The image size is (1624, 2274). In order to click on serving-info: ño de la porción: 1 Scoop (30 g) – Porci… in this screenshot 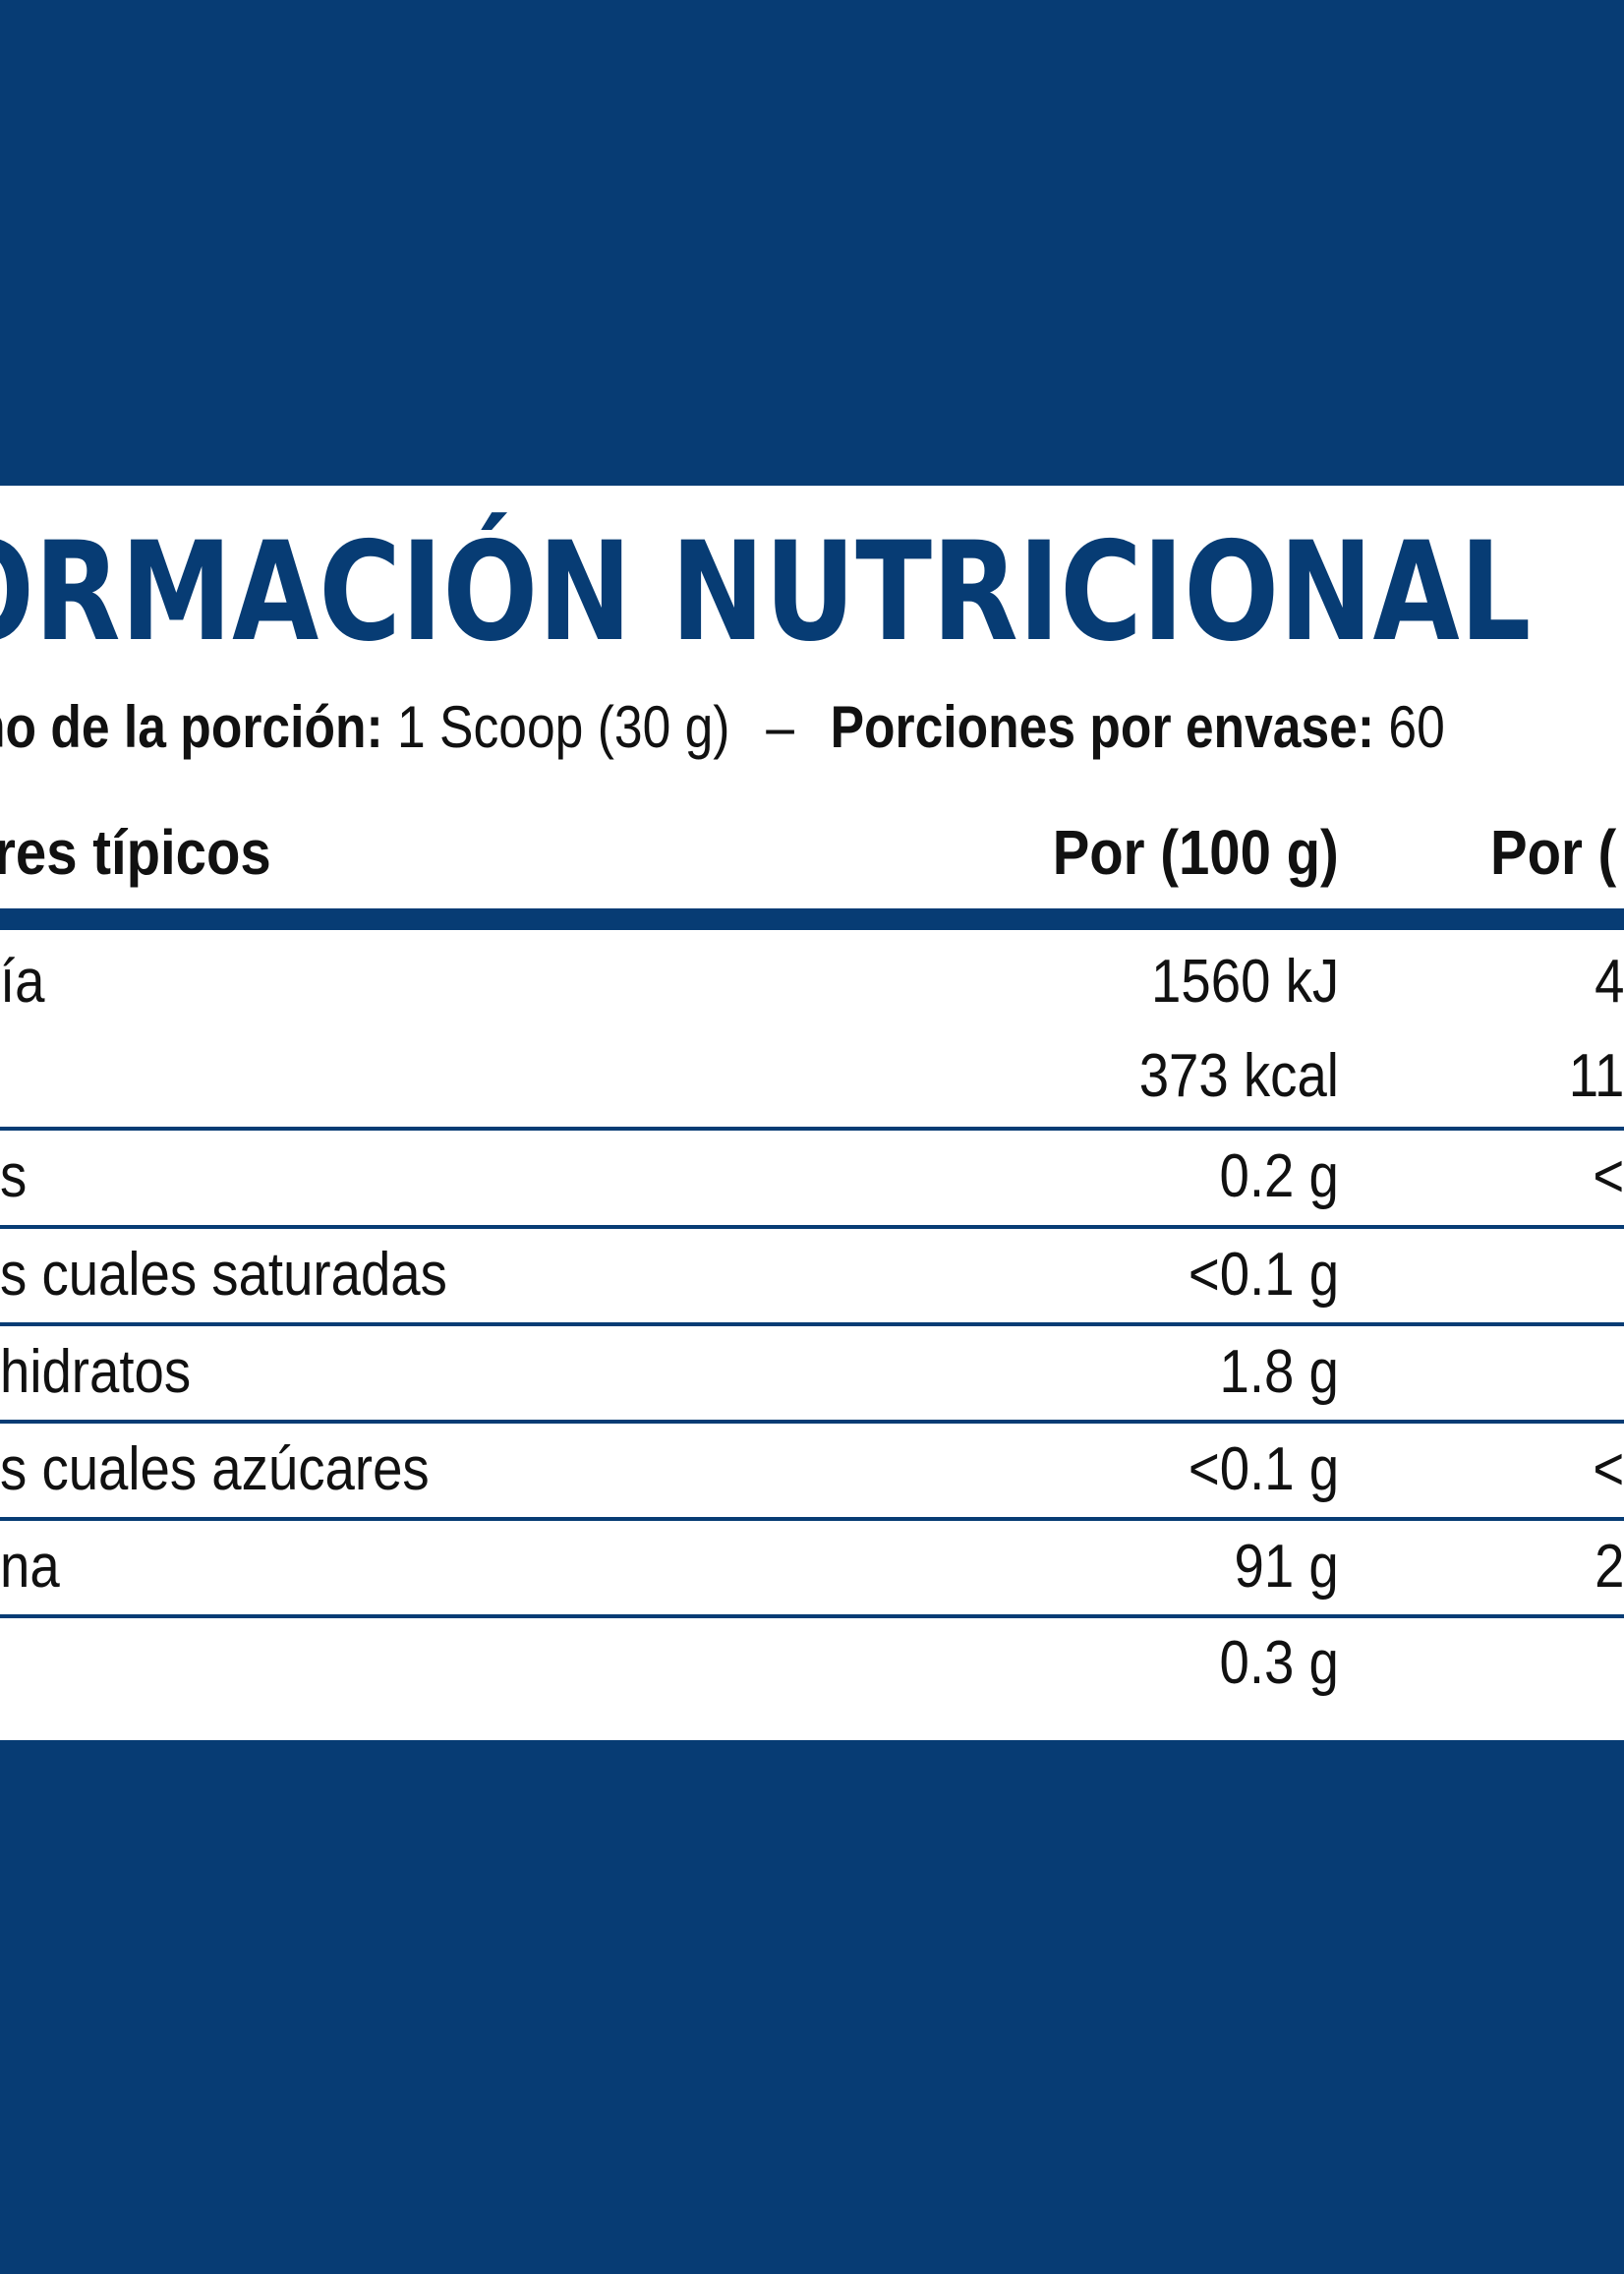, I will do `click(722, 727)`.